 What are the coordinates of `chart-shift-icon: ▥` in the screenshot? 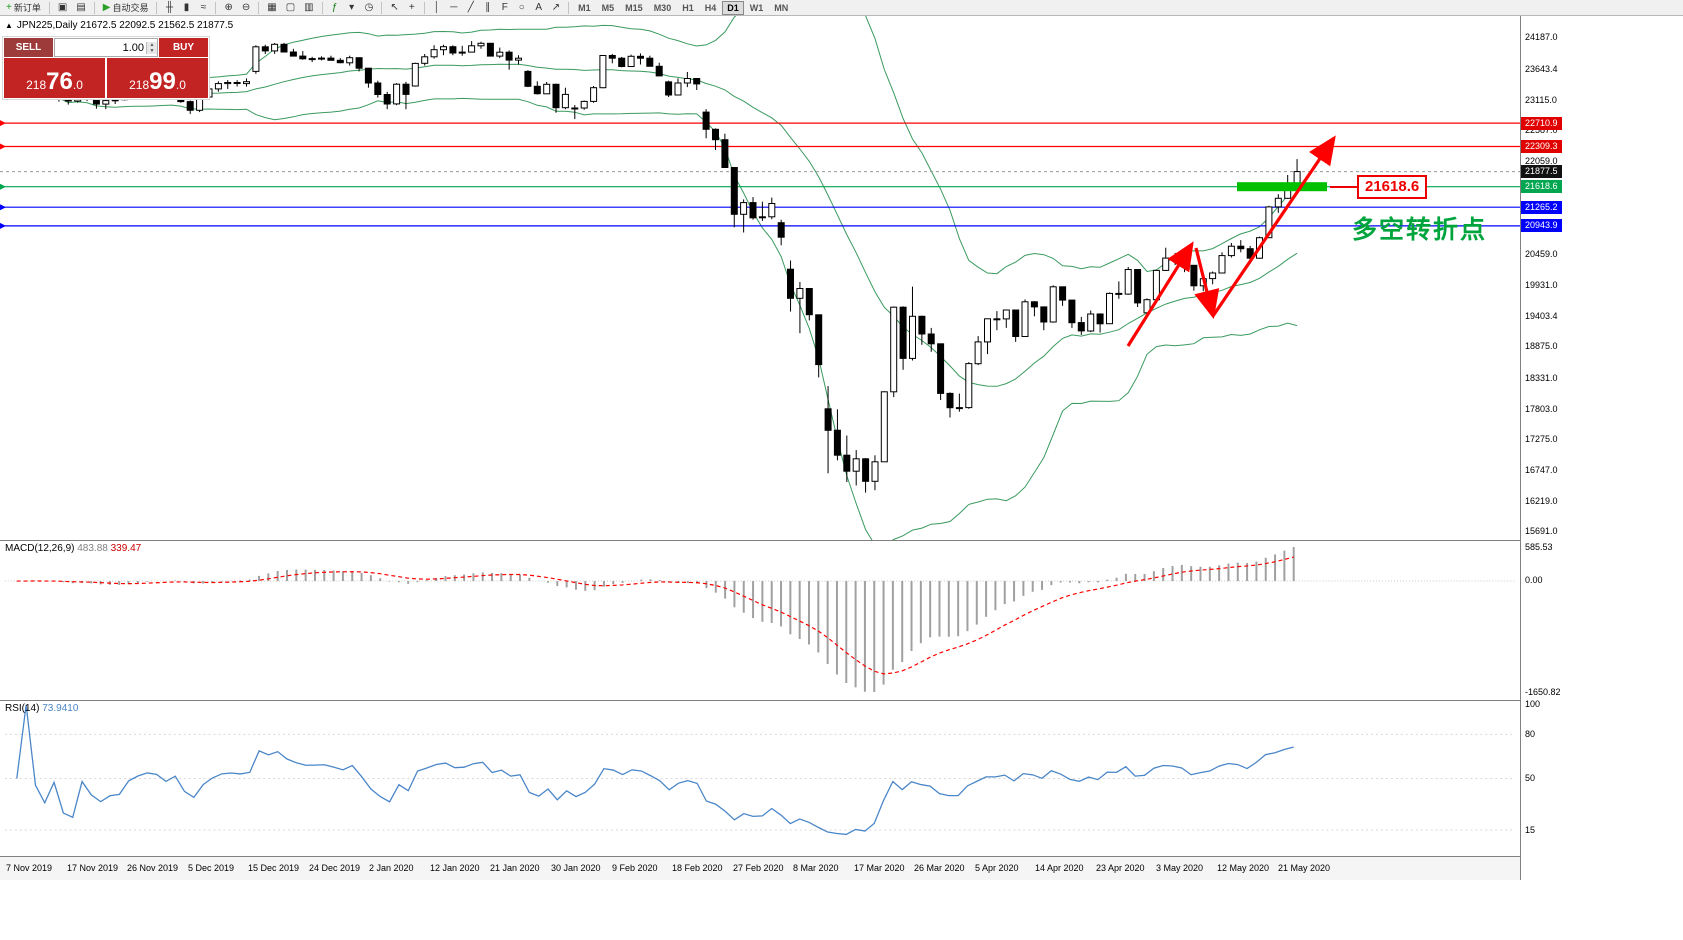 It's located at (308, 8).